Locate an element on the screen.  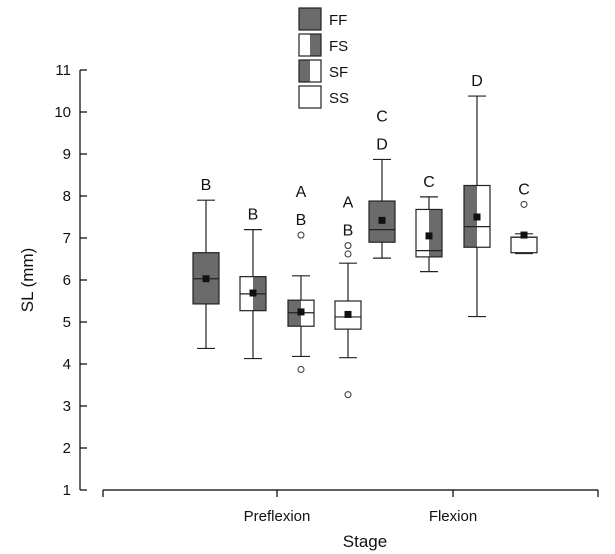
y-axis: 1 2 3 4 5 6 7 8 9 10 11 is located at coordinates (70, 280).